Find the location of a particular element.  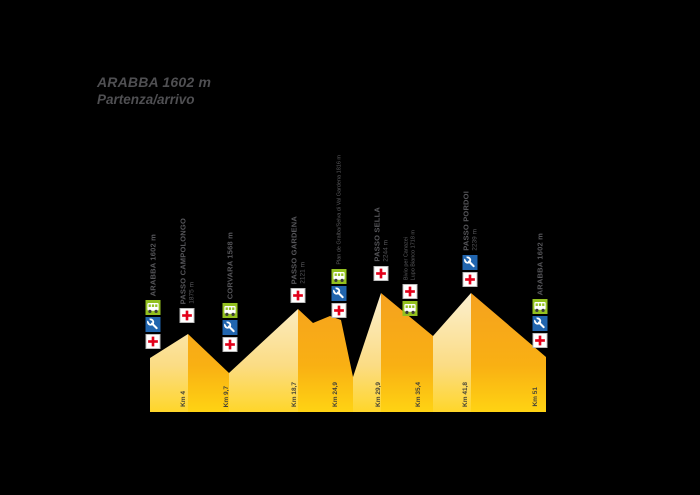

station-label-passo-campolongo: PASSO CAMPOLONGO 1875 m is located at coordinates (187, 261).